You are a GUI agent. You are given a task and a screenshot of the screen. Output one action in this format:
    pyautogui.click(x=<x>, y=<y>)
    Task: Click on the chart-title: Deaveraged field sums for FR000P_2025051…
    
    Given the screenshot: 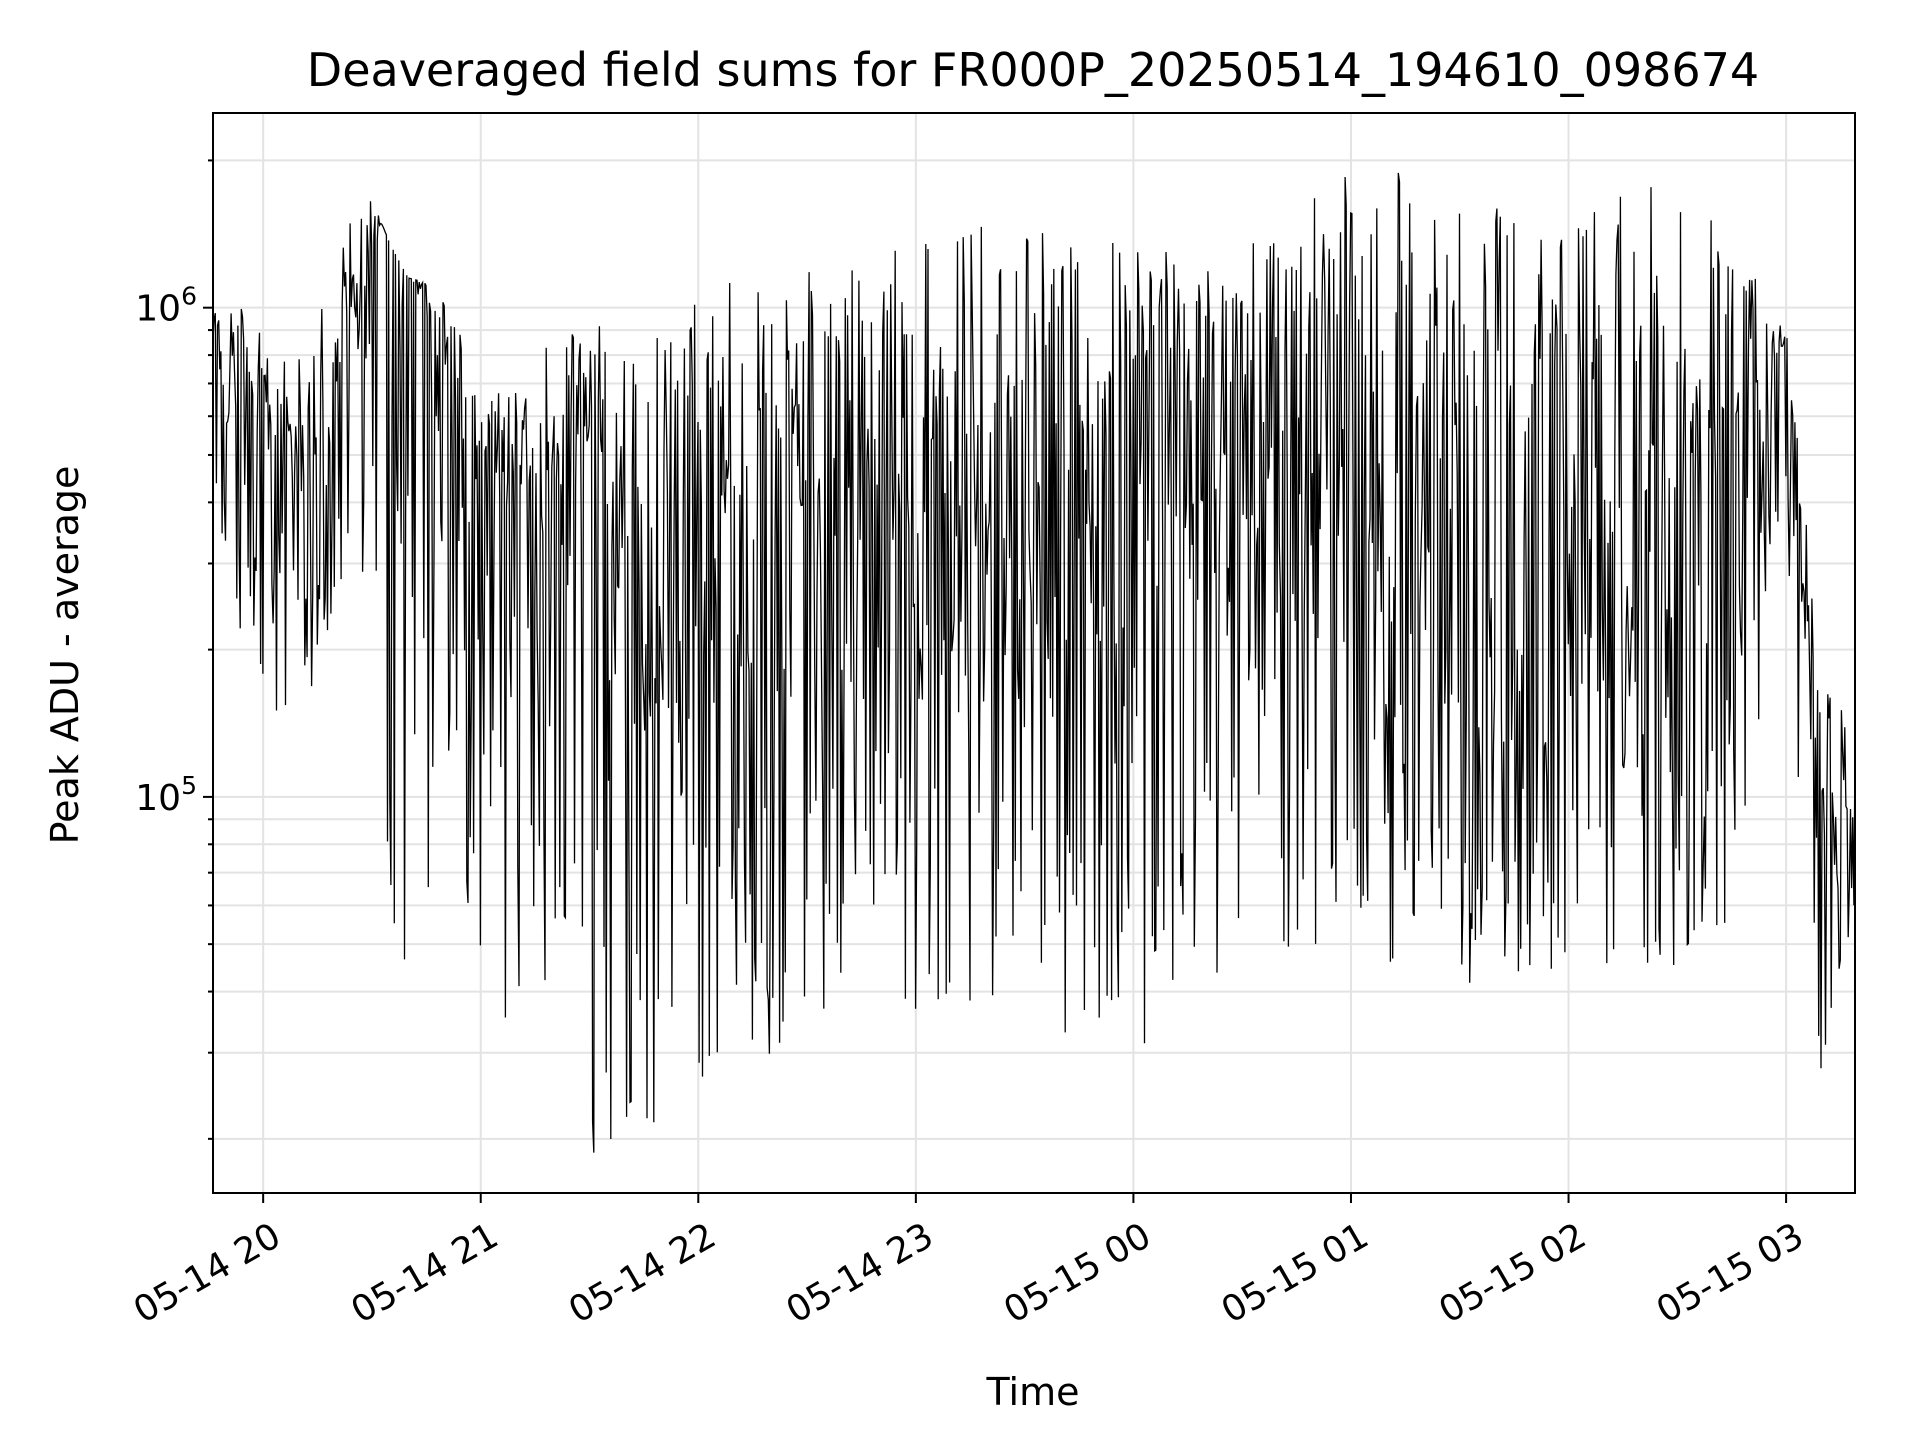 What is the action you would take?
    pyautogui.click(x=1033, y=70)
    